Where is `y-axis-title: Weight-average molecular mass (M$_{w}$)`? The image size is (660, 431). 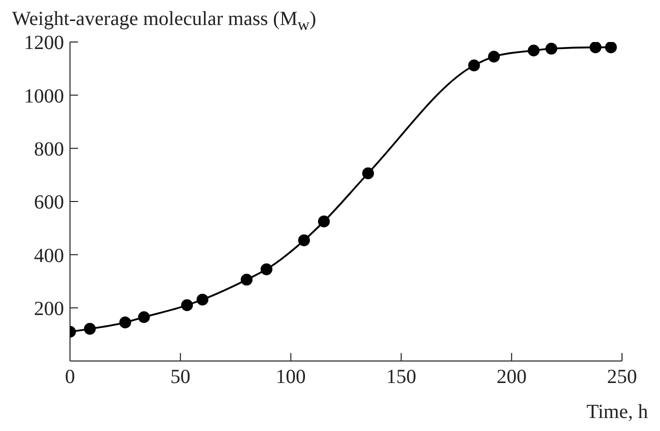
y-axis-title: Weight-average molecular mass (M$_{w}$) is located at coordinates (164, 21).